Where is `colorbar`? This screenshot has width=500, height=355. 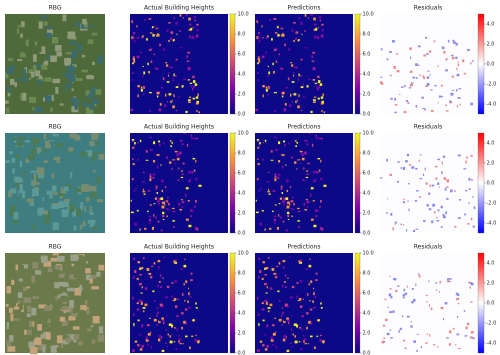 colorbar is located at coordinates (357, 183).